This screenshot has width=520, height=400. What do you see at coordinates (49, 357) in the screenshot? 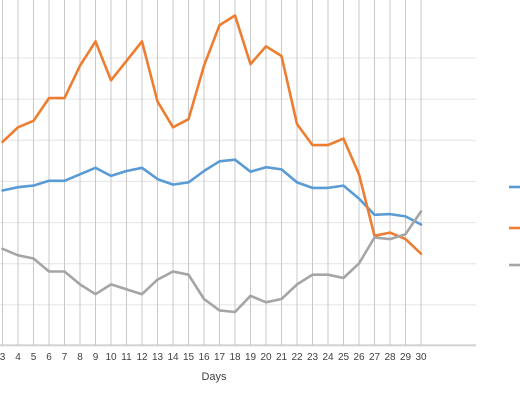
I see `x-tick-label: 6` at bounding box center [49, 357].